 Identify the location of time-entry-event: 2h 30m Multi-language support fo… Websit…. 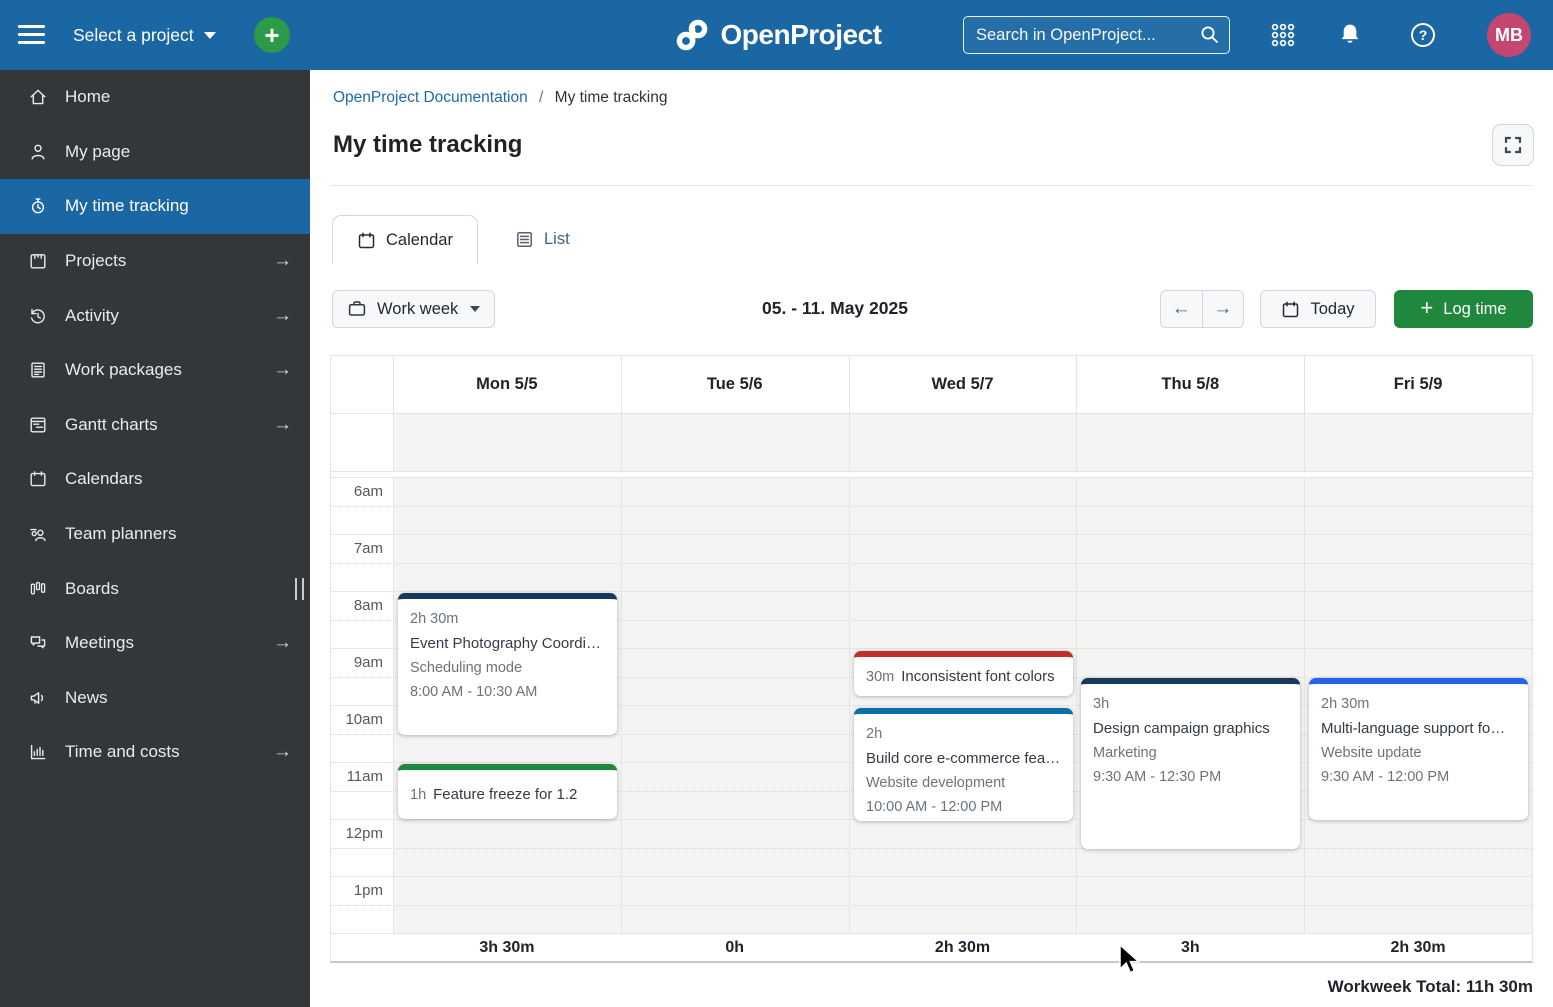
(1418, 749).